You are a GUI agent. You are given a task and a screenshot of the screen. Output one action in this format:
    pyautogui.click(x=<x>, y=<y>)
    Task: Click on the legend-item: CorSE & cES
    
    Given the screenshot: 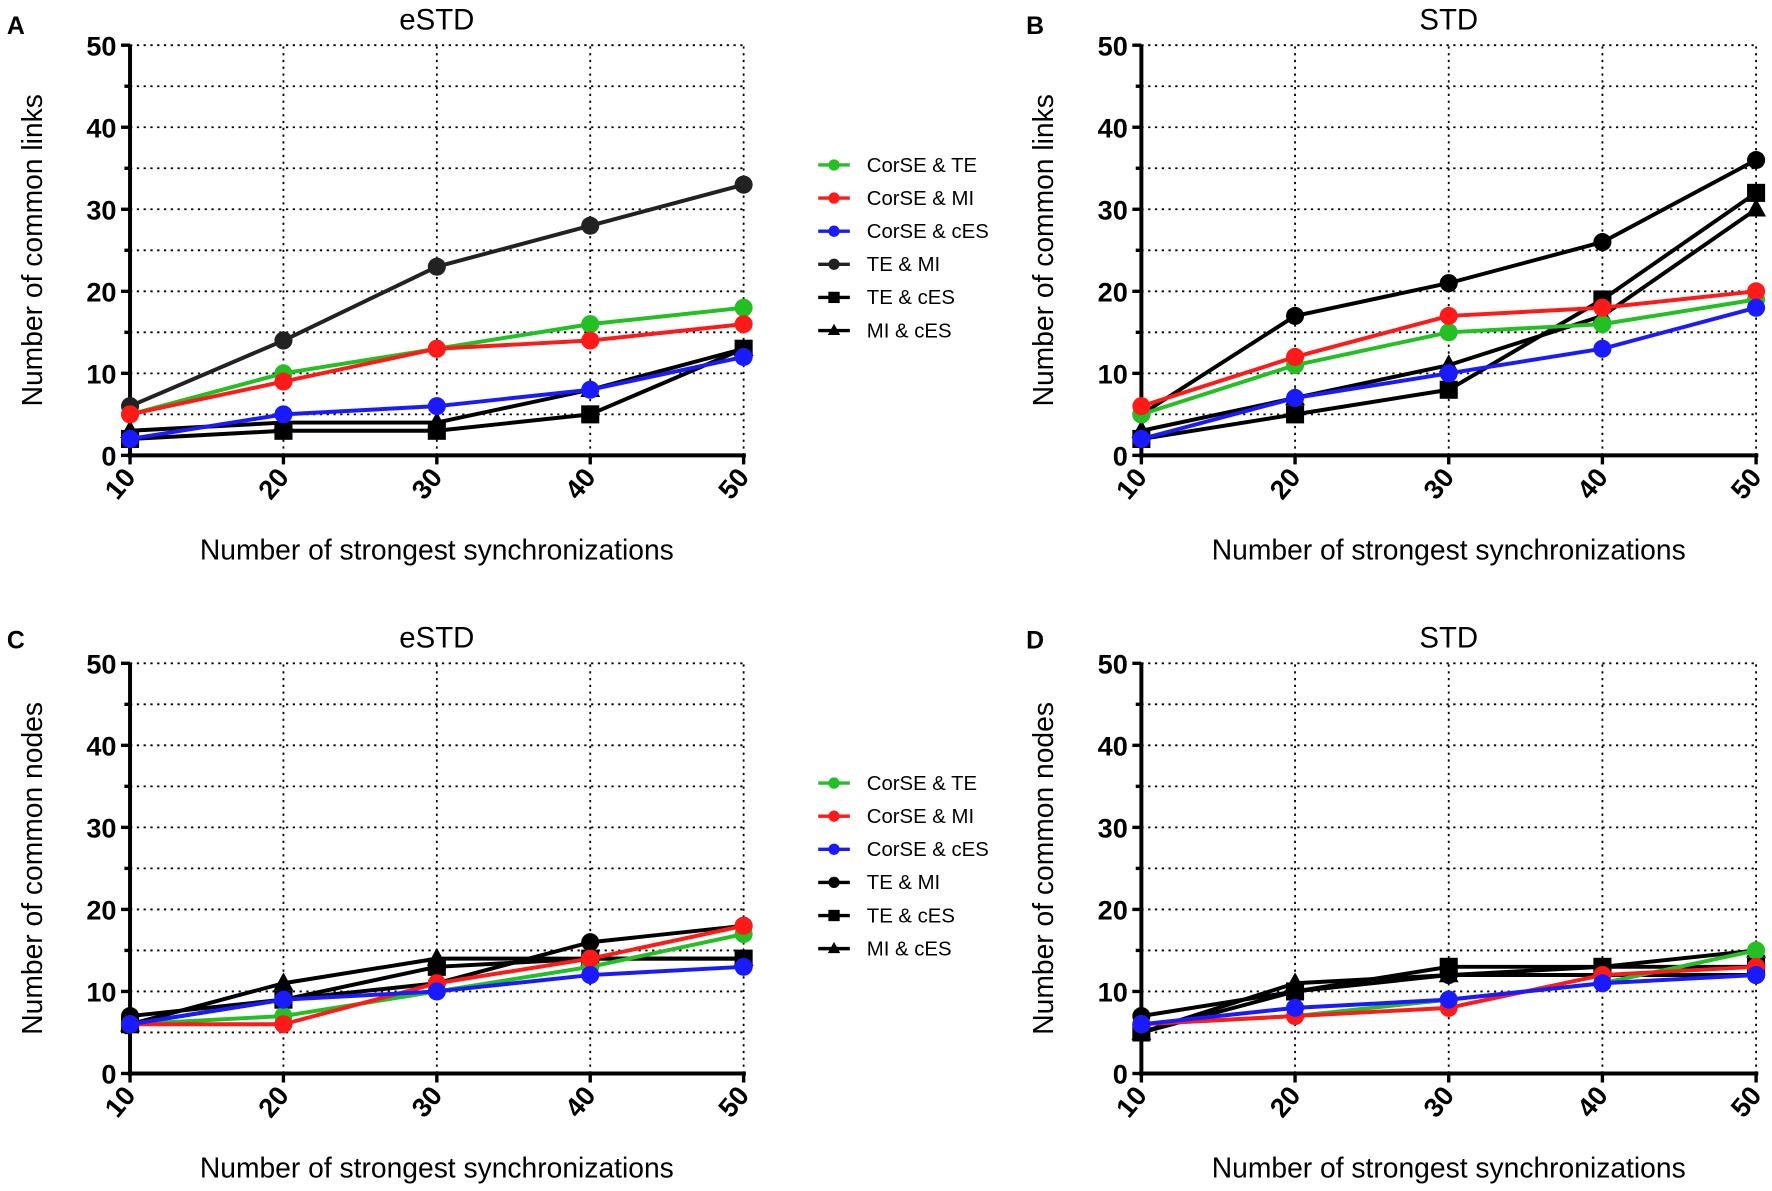 What is the action you would take?
    pyautogui.click(x=903, y=850)
    